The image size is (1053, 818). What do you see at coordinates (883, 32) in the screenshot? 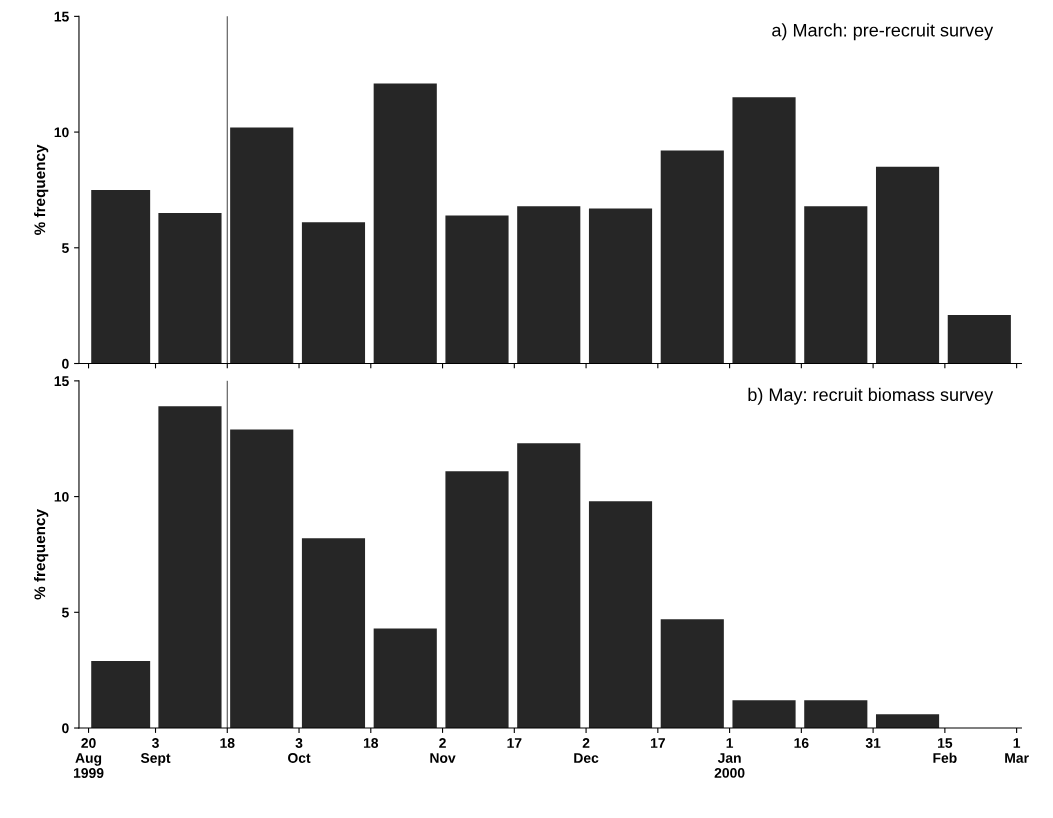
I see `chart-title: a) March: pre-recruit survey` at bounding box center [883, 32].